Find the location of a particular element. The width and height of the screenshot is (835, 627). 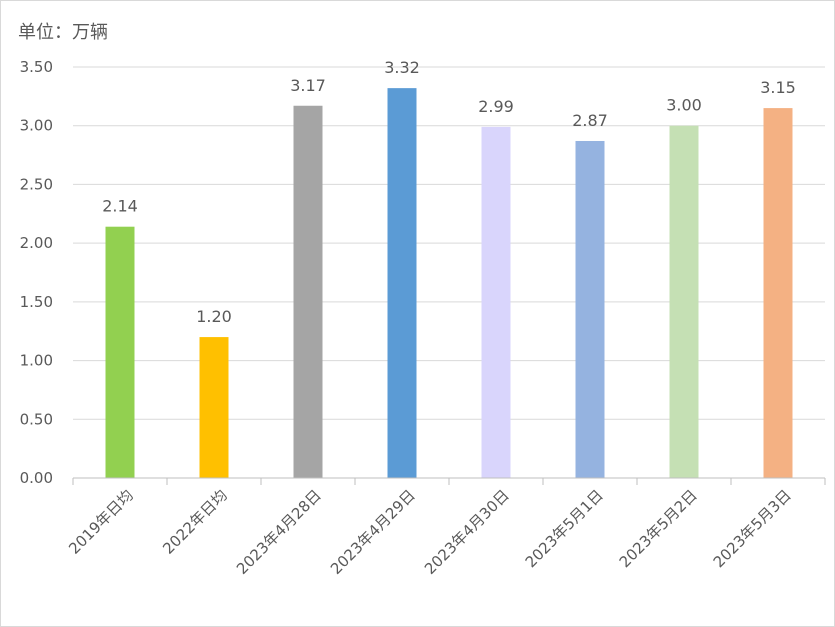

data-label: 1.20 is located at coordinates (214, 316).